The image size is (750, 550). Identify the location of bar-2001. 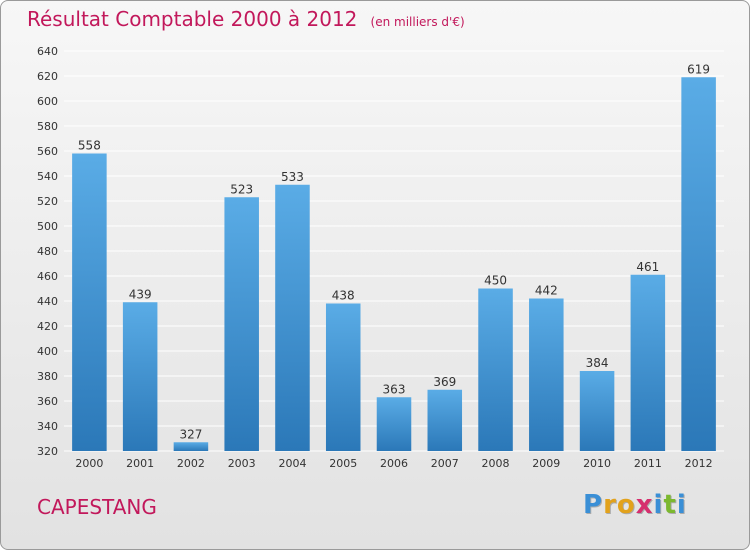
(140, 376).